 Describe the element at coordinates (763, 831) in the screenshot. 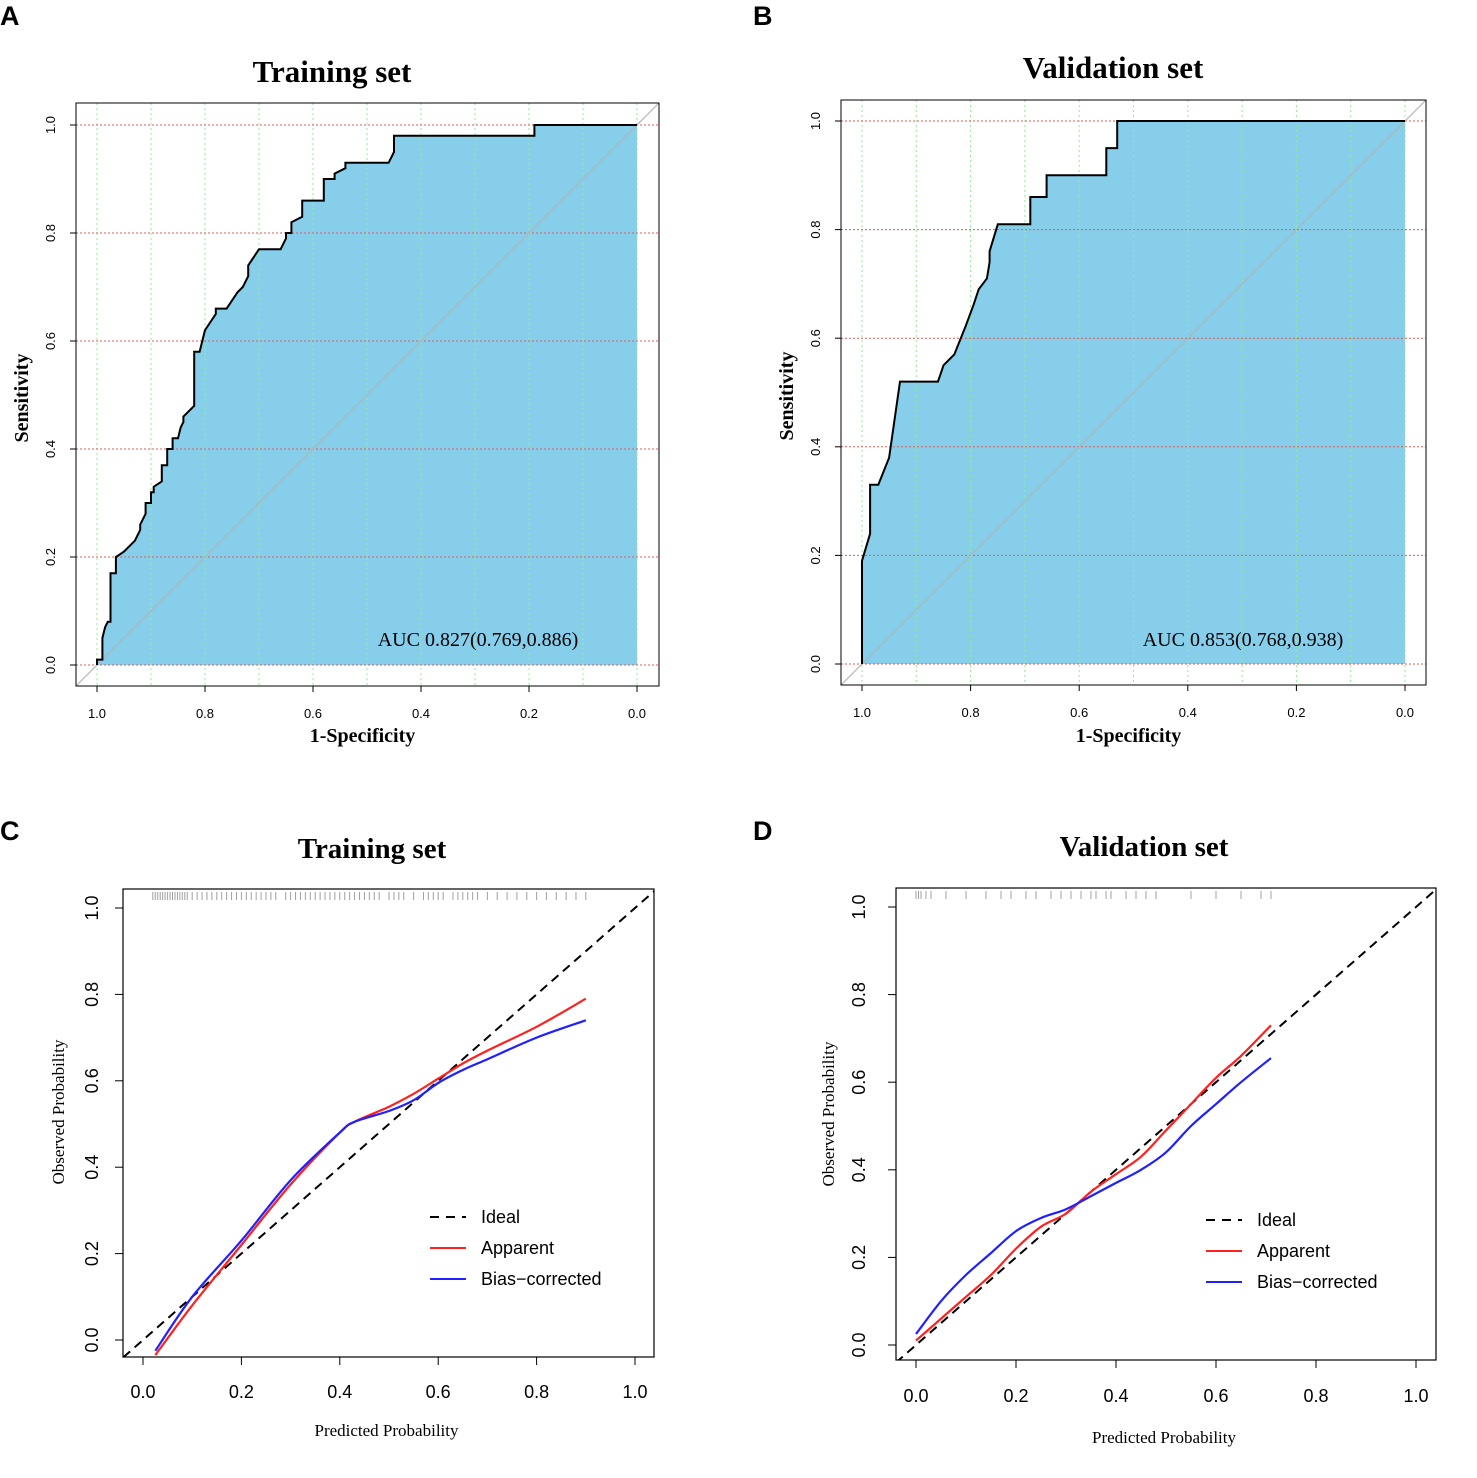

I see `panel-label-d: D` at that location.